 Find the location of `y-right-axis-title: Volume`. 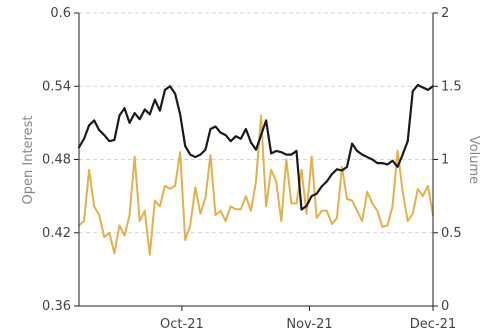

y-right-axis-title: Volume is located at coordinates (473, 160).